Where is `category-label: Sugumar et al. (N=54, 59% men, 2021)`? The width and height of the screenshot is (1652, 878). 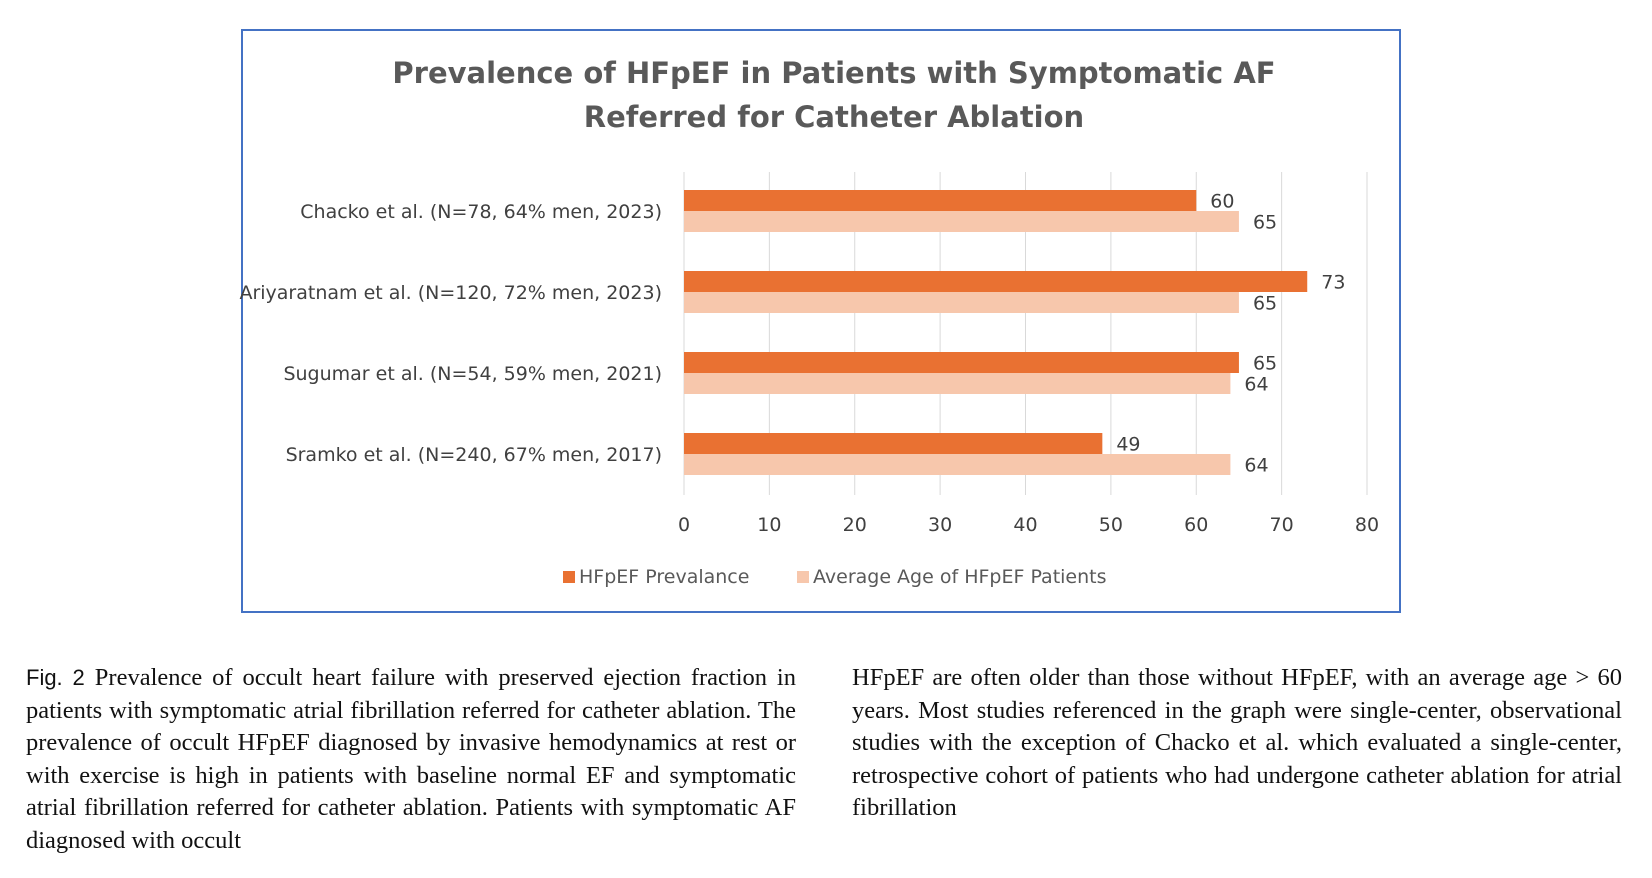 category-label: Sugumar et al. (N=54, 59% men, 2021) is located at coordinates (472, 374).